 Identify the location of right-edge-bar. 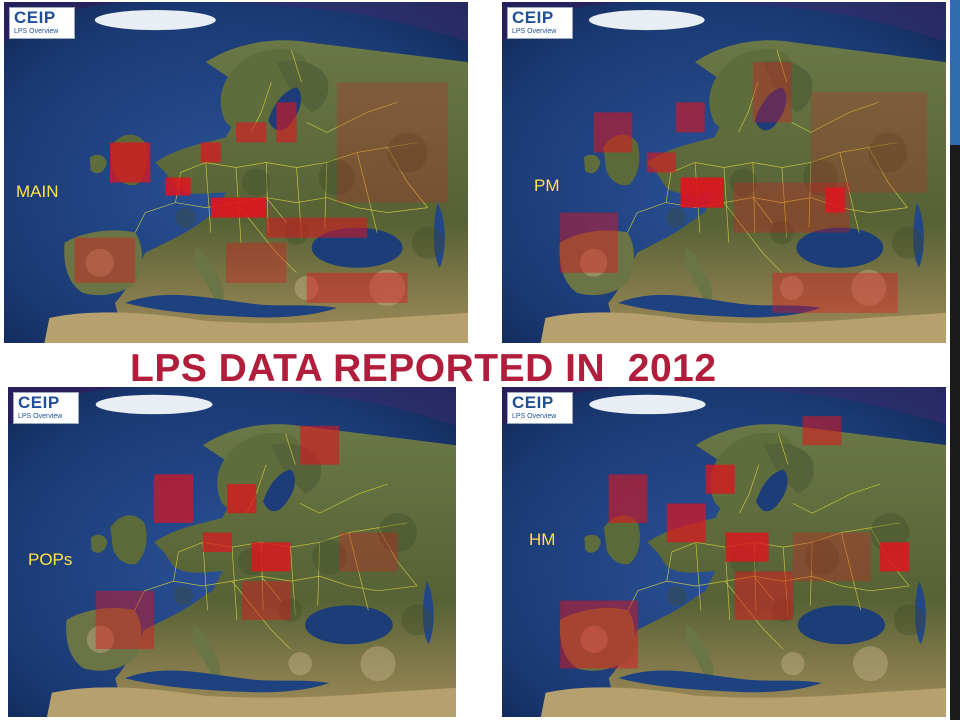
(955, 360).